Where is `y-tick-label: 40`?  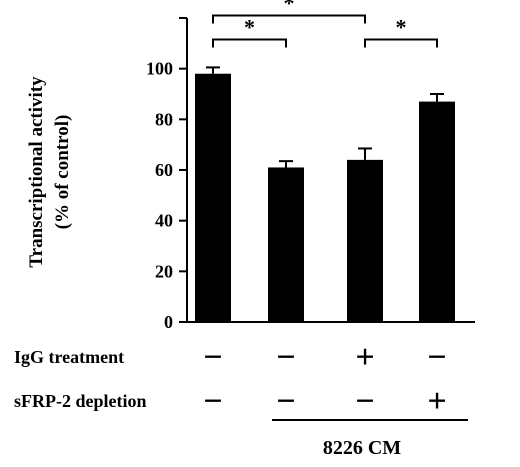 y-tick-label: 40 is located at coordinates (164, 221).